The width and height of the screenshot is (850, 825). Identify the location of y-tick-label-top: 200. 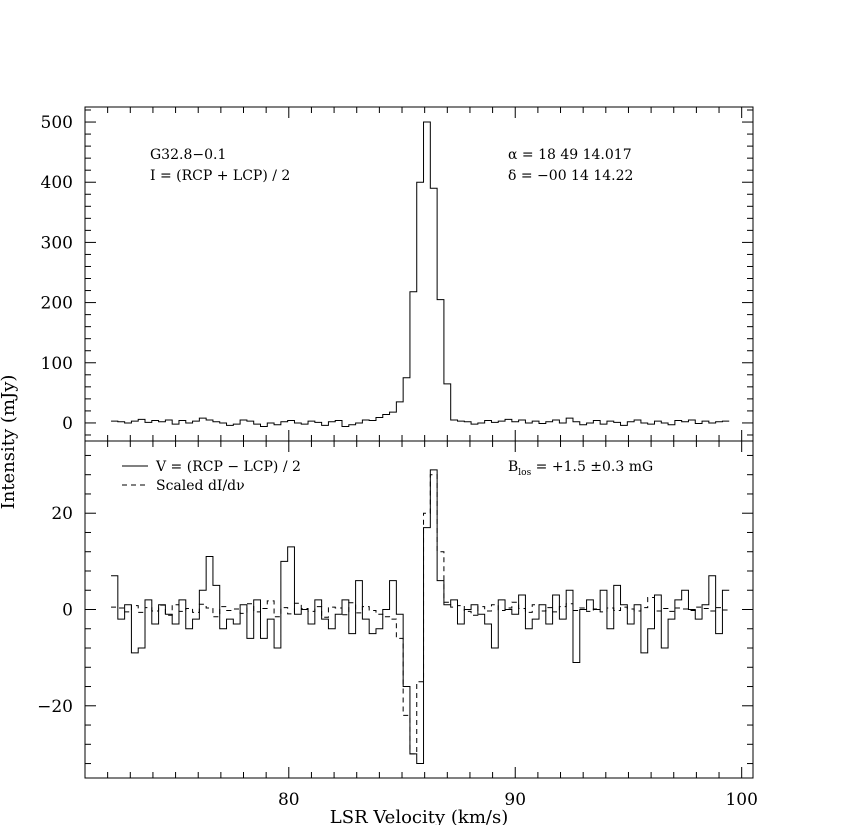
(57, 304).